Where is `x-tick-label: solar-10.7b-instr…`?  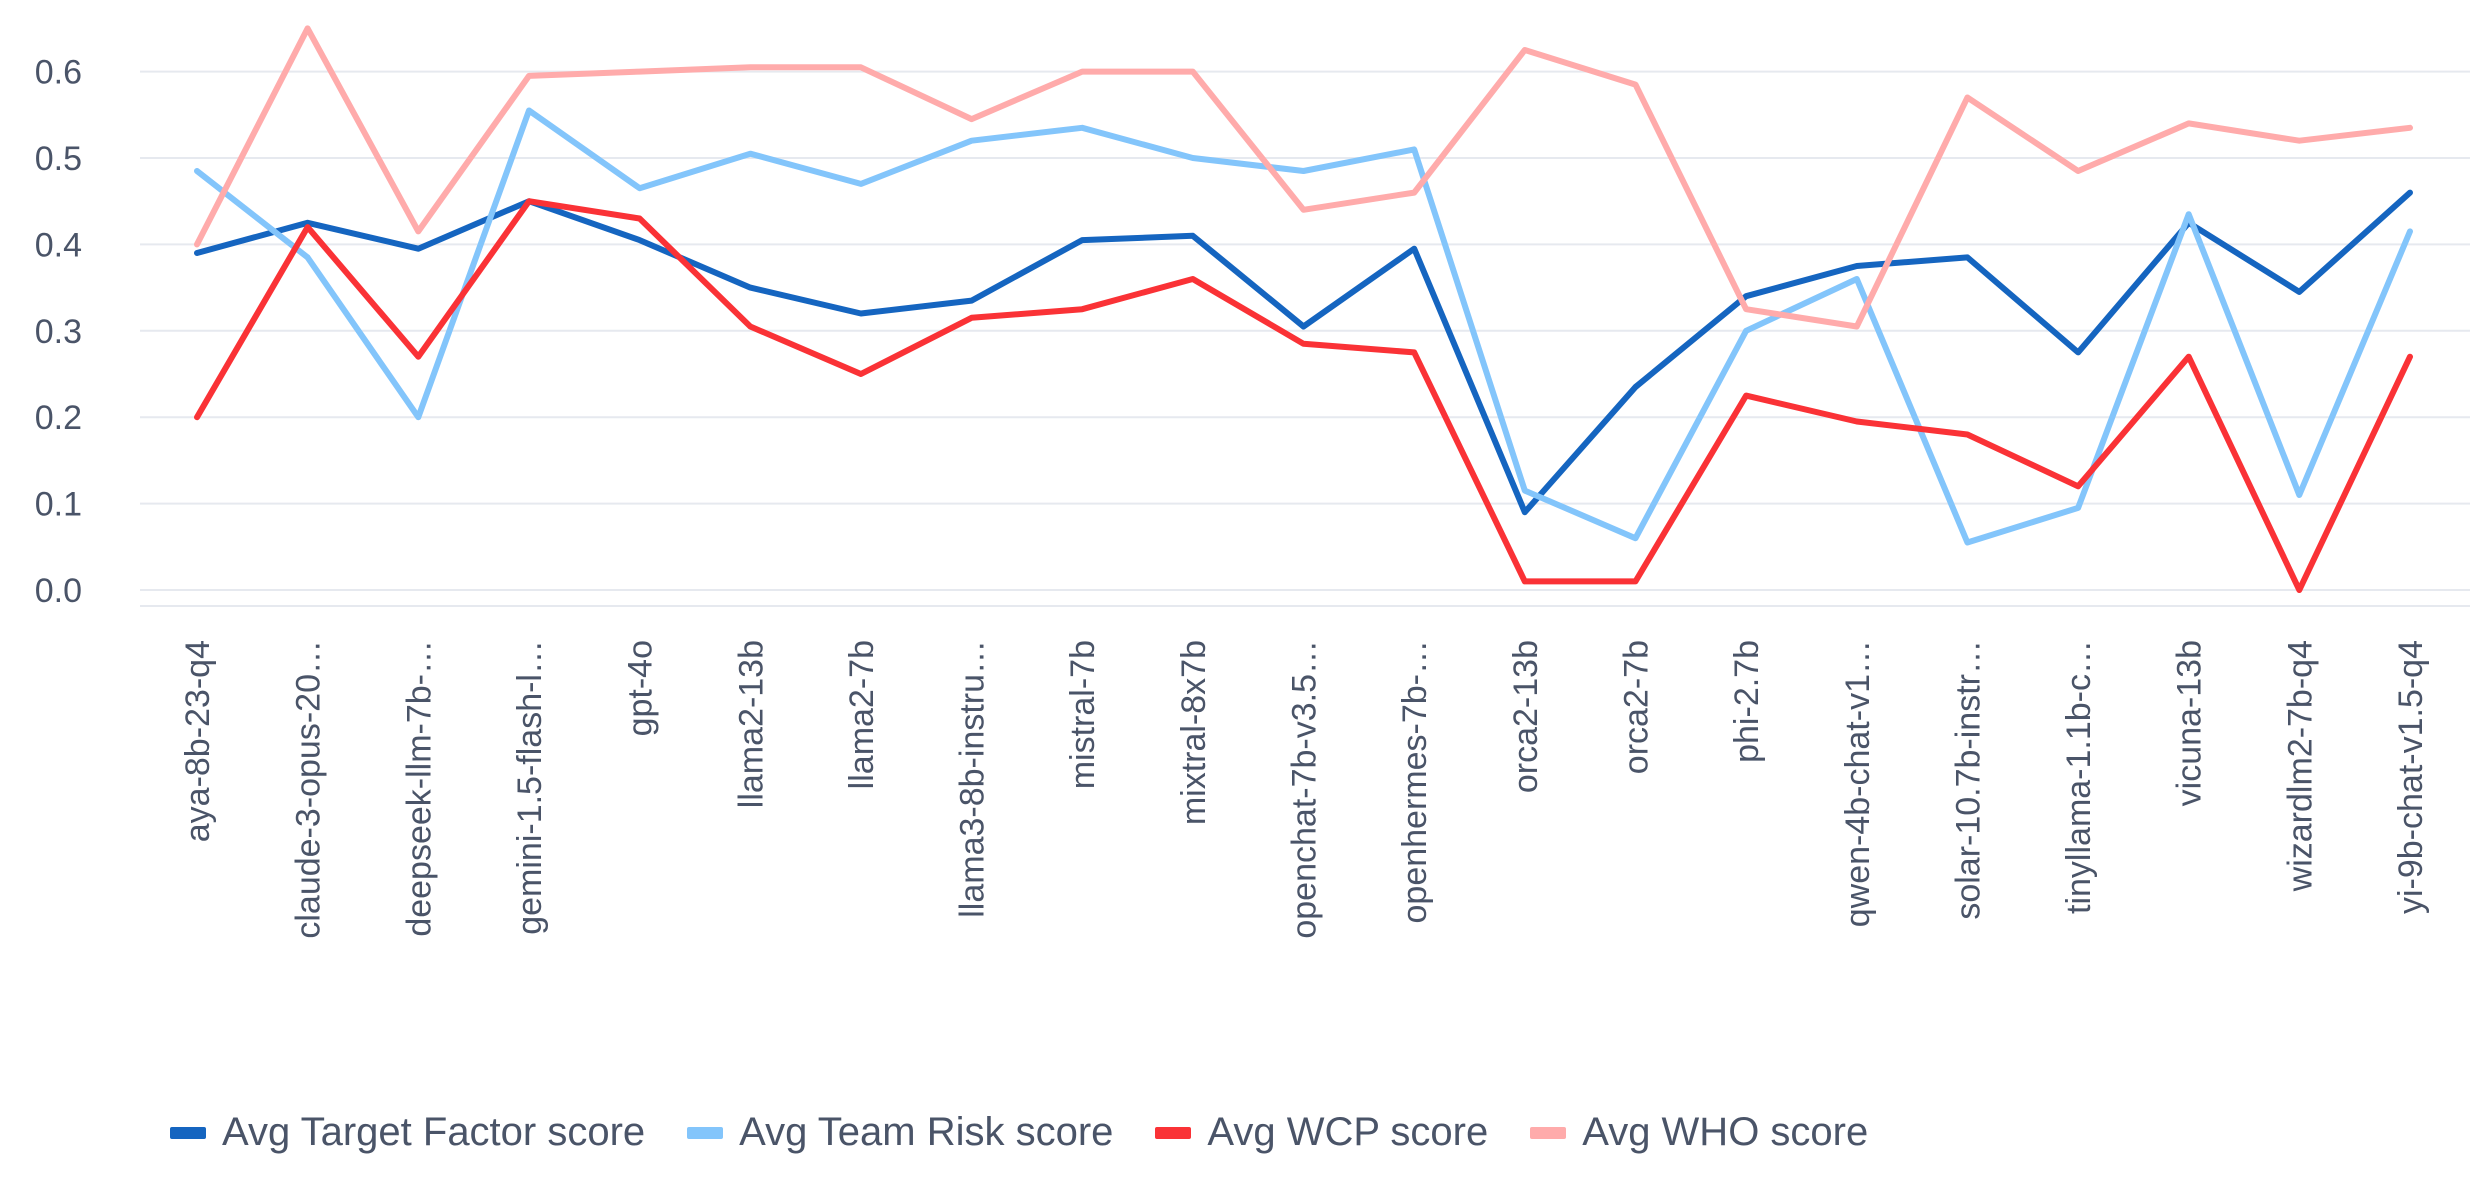 x-tick-label: solar-10.7b-instr… is located at coordinates (1968, 780).